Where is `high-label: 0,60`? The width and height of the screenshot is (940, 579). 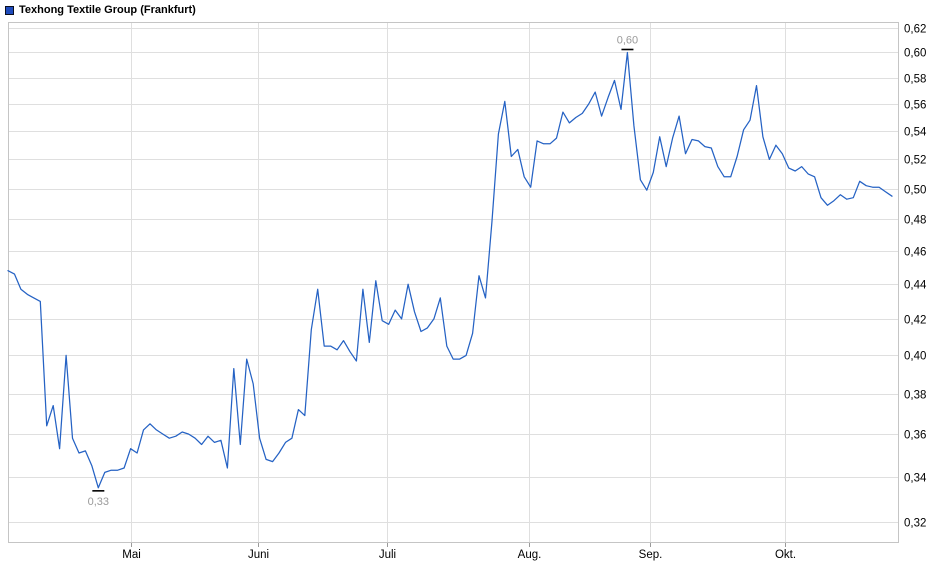
high-label: 0,60 is located at coordinates (627, 40).